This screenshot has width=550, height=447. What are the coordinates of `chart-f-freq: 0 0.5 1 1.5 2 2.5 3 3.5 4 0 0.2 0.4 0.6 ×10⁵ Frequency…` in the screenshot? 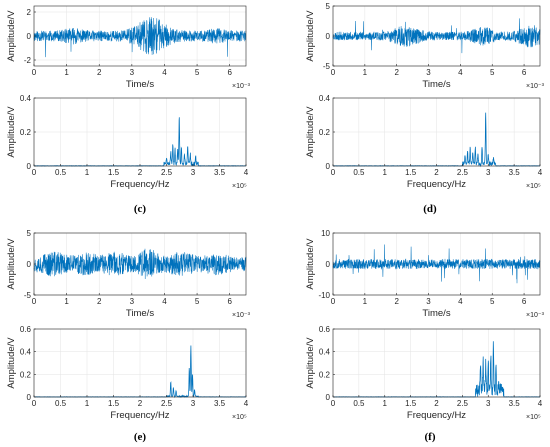 It's located at (424, 373).